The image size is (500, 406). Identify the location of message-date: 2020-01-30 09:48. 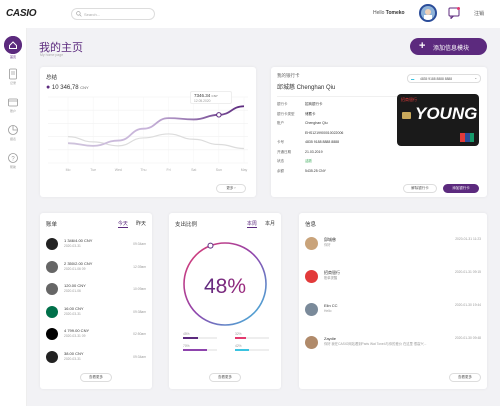
(467, 338).